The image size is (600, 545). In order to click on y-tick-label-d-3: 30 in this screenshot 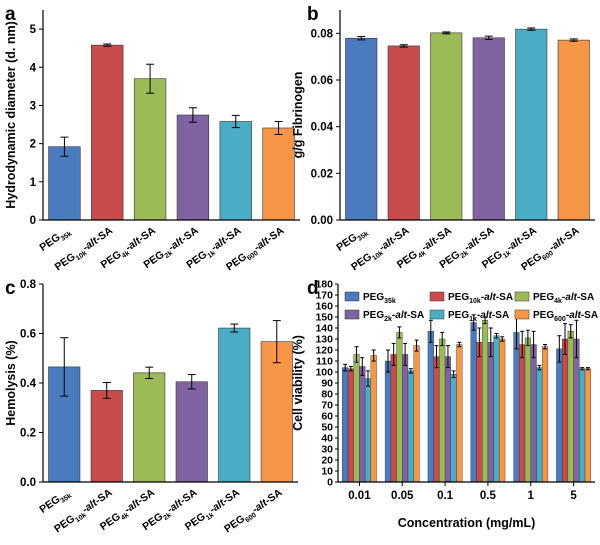, I will do `click(327, 450)`.